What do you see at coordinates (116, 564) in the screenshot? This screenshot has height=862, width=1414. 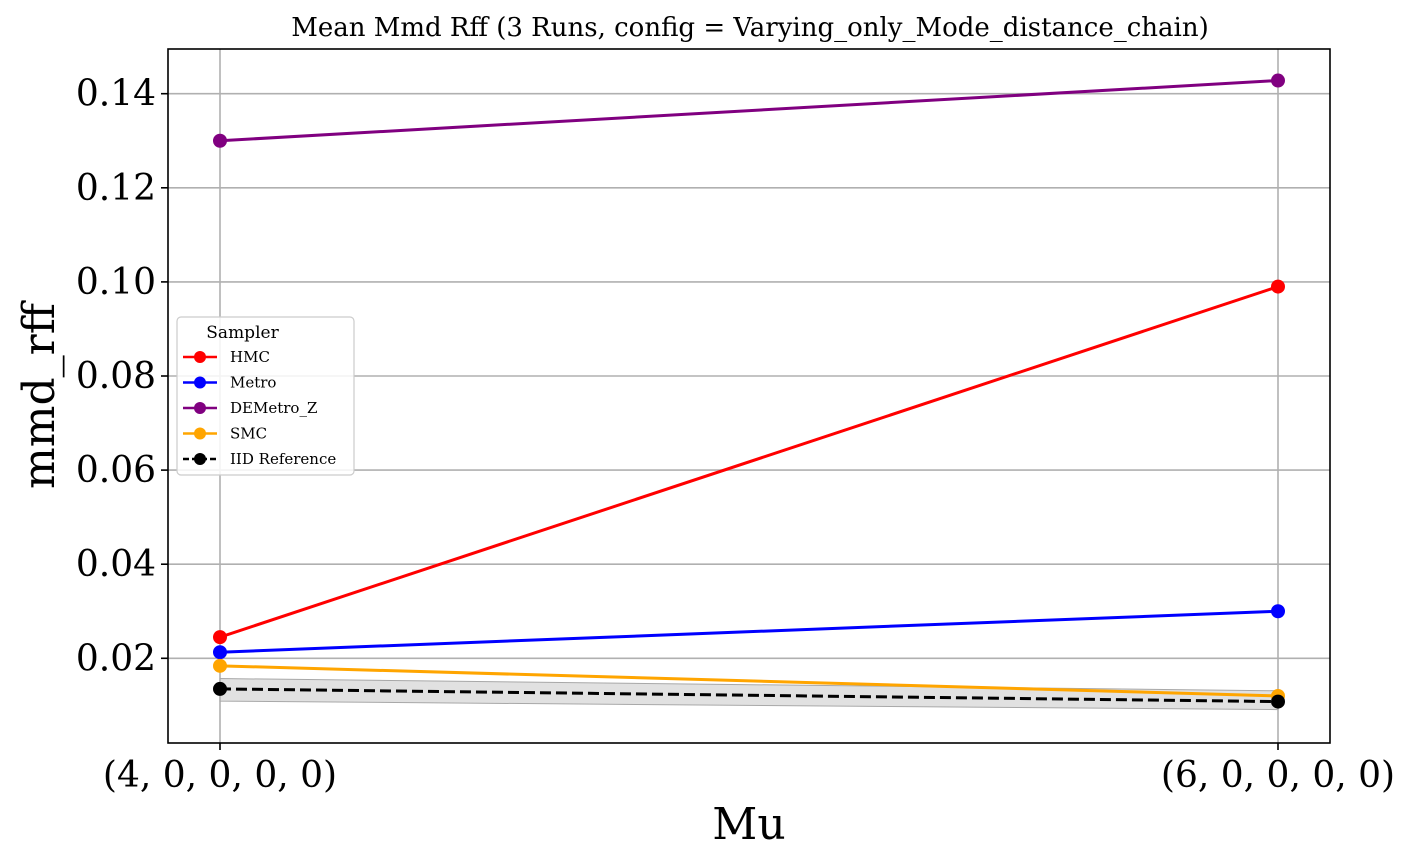 I see `y-tick-label: 0.04` at bounding box center [116, 564].